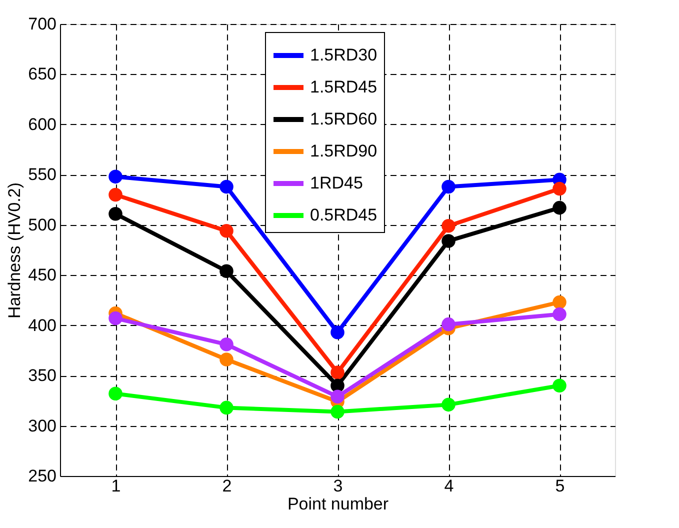 The width and height of the screenshot is (679, 528). What do you see at coordinates (42, 325) in the screenshot?
I see `y-tick-label: 400` at bounding box center [42, 325].